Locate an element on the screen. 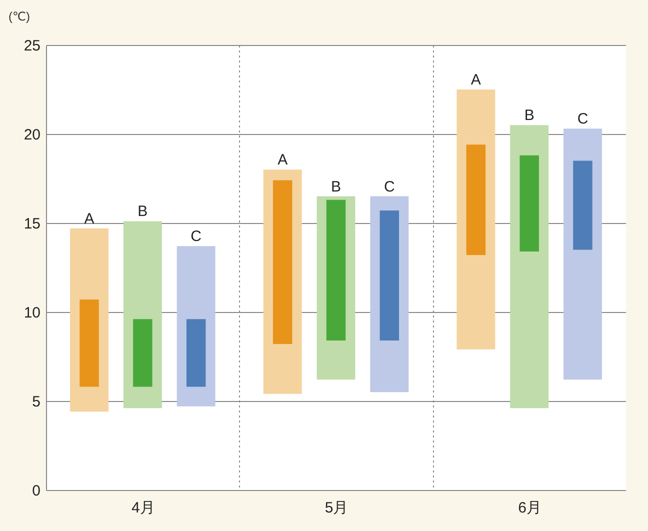 Image resolution: width=648 pixels, height=531 pixels. y-tick-label: 5 is located at coordinates (36, 402).